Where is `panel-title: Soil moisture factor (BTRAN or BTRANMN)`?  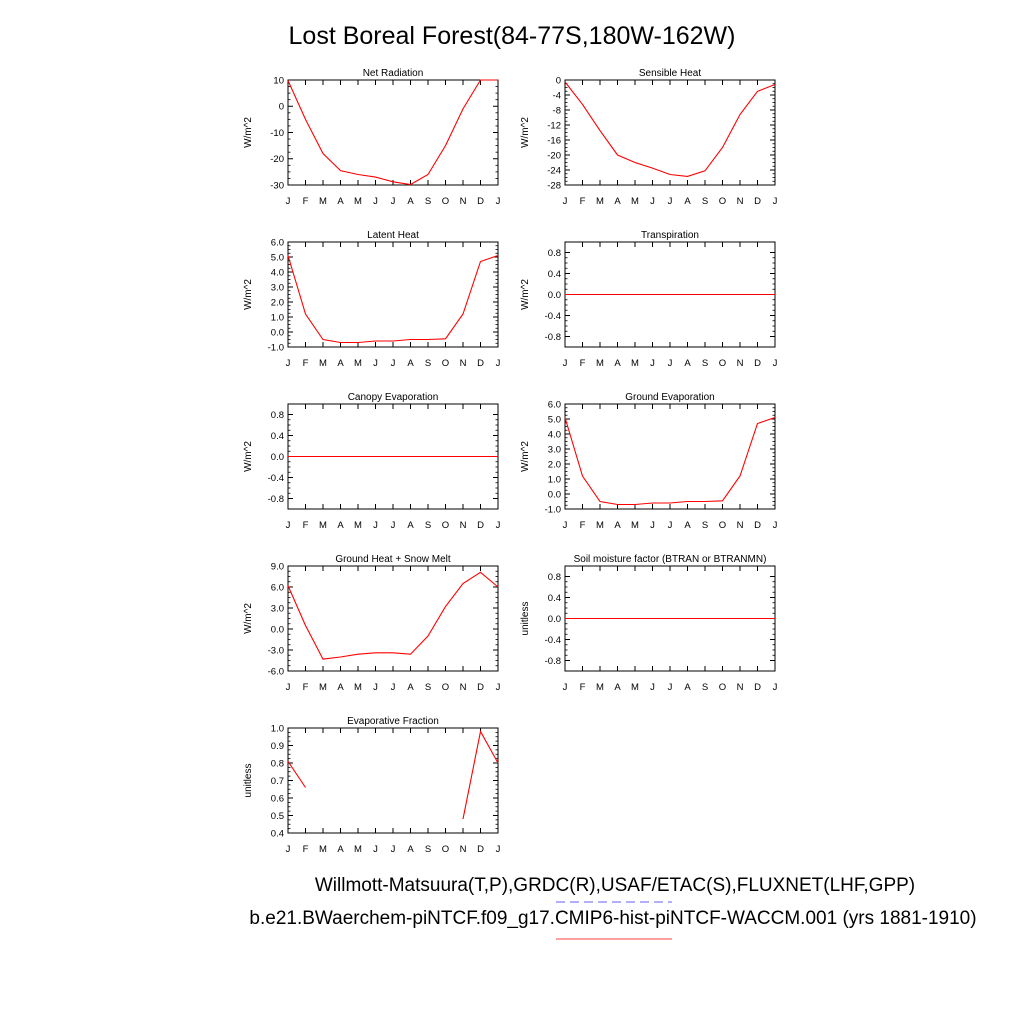 panel-title: Soil moisture factor (BTRAN or BTRANMN) is located at coordinates (670, 559).